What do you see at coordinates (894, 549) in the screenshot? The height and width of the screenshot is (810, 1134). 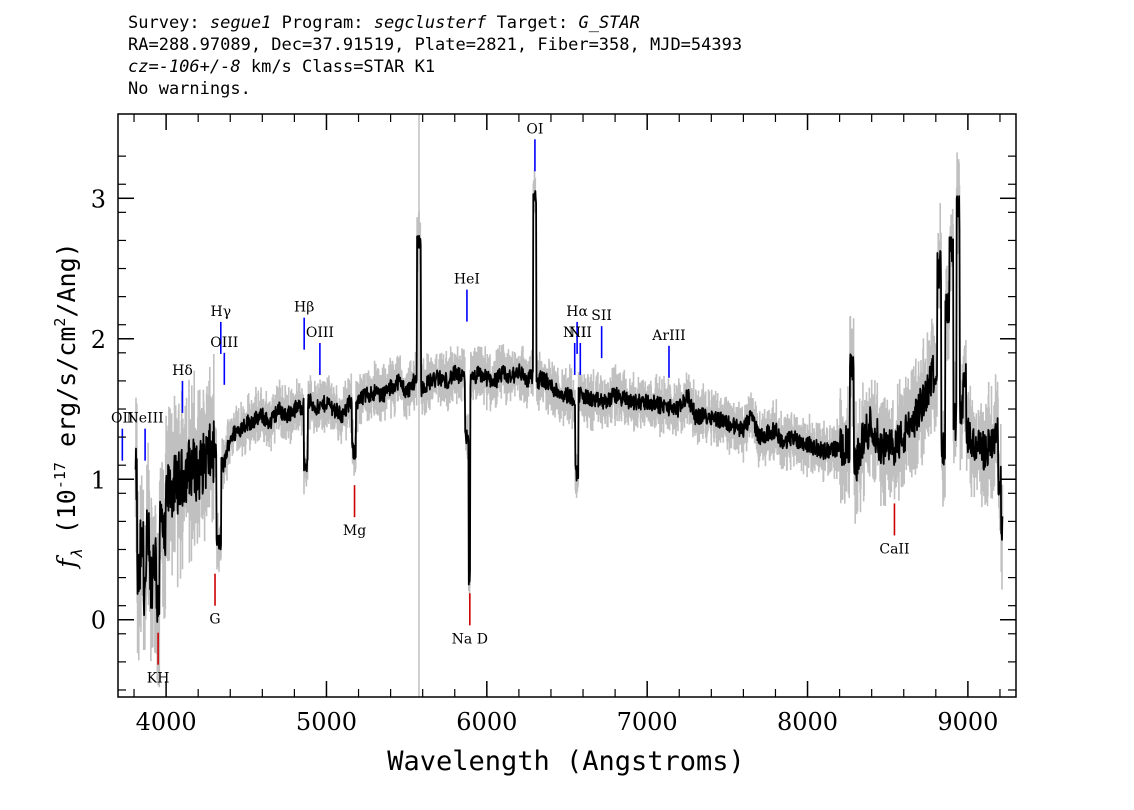 I see `line-label: CaII` at bounding box center [894, 549].